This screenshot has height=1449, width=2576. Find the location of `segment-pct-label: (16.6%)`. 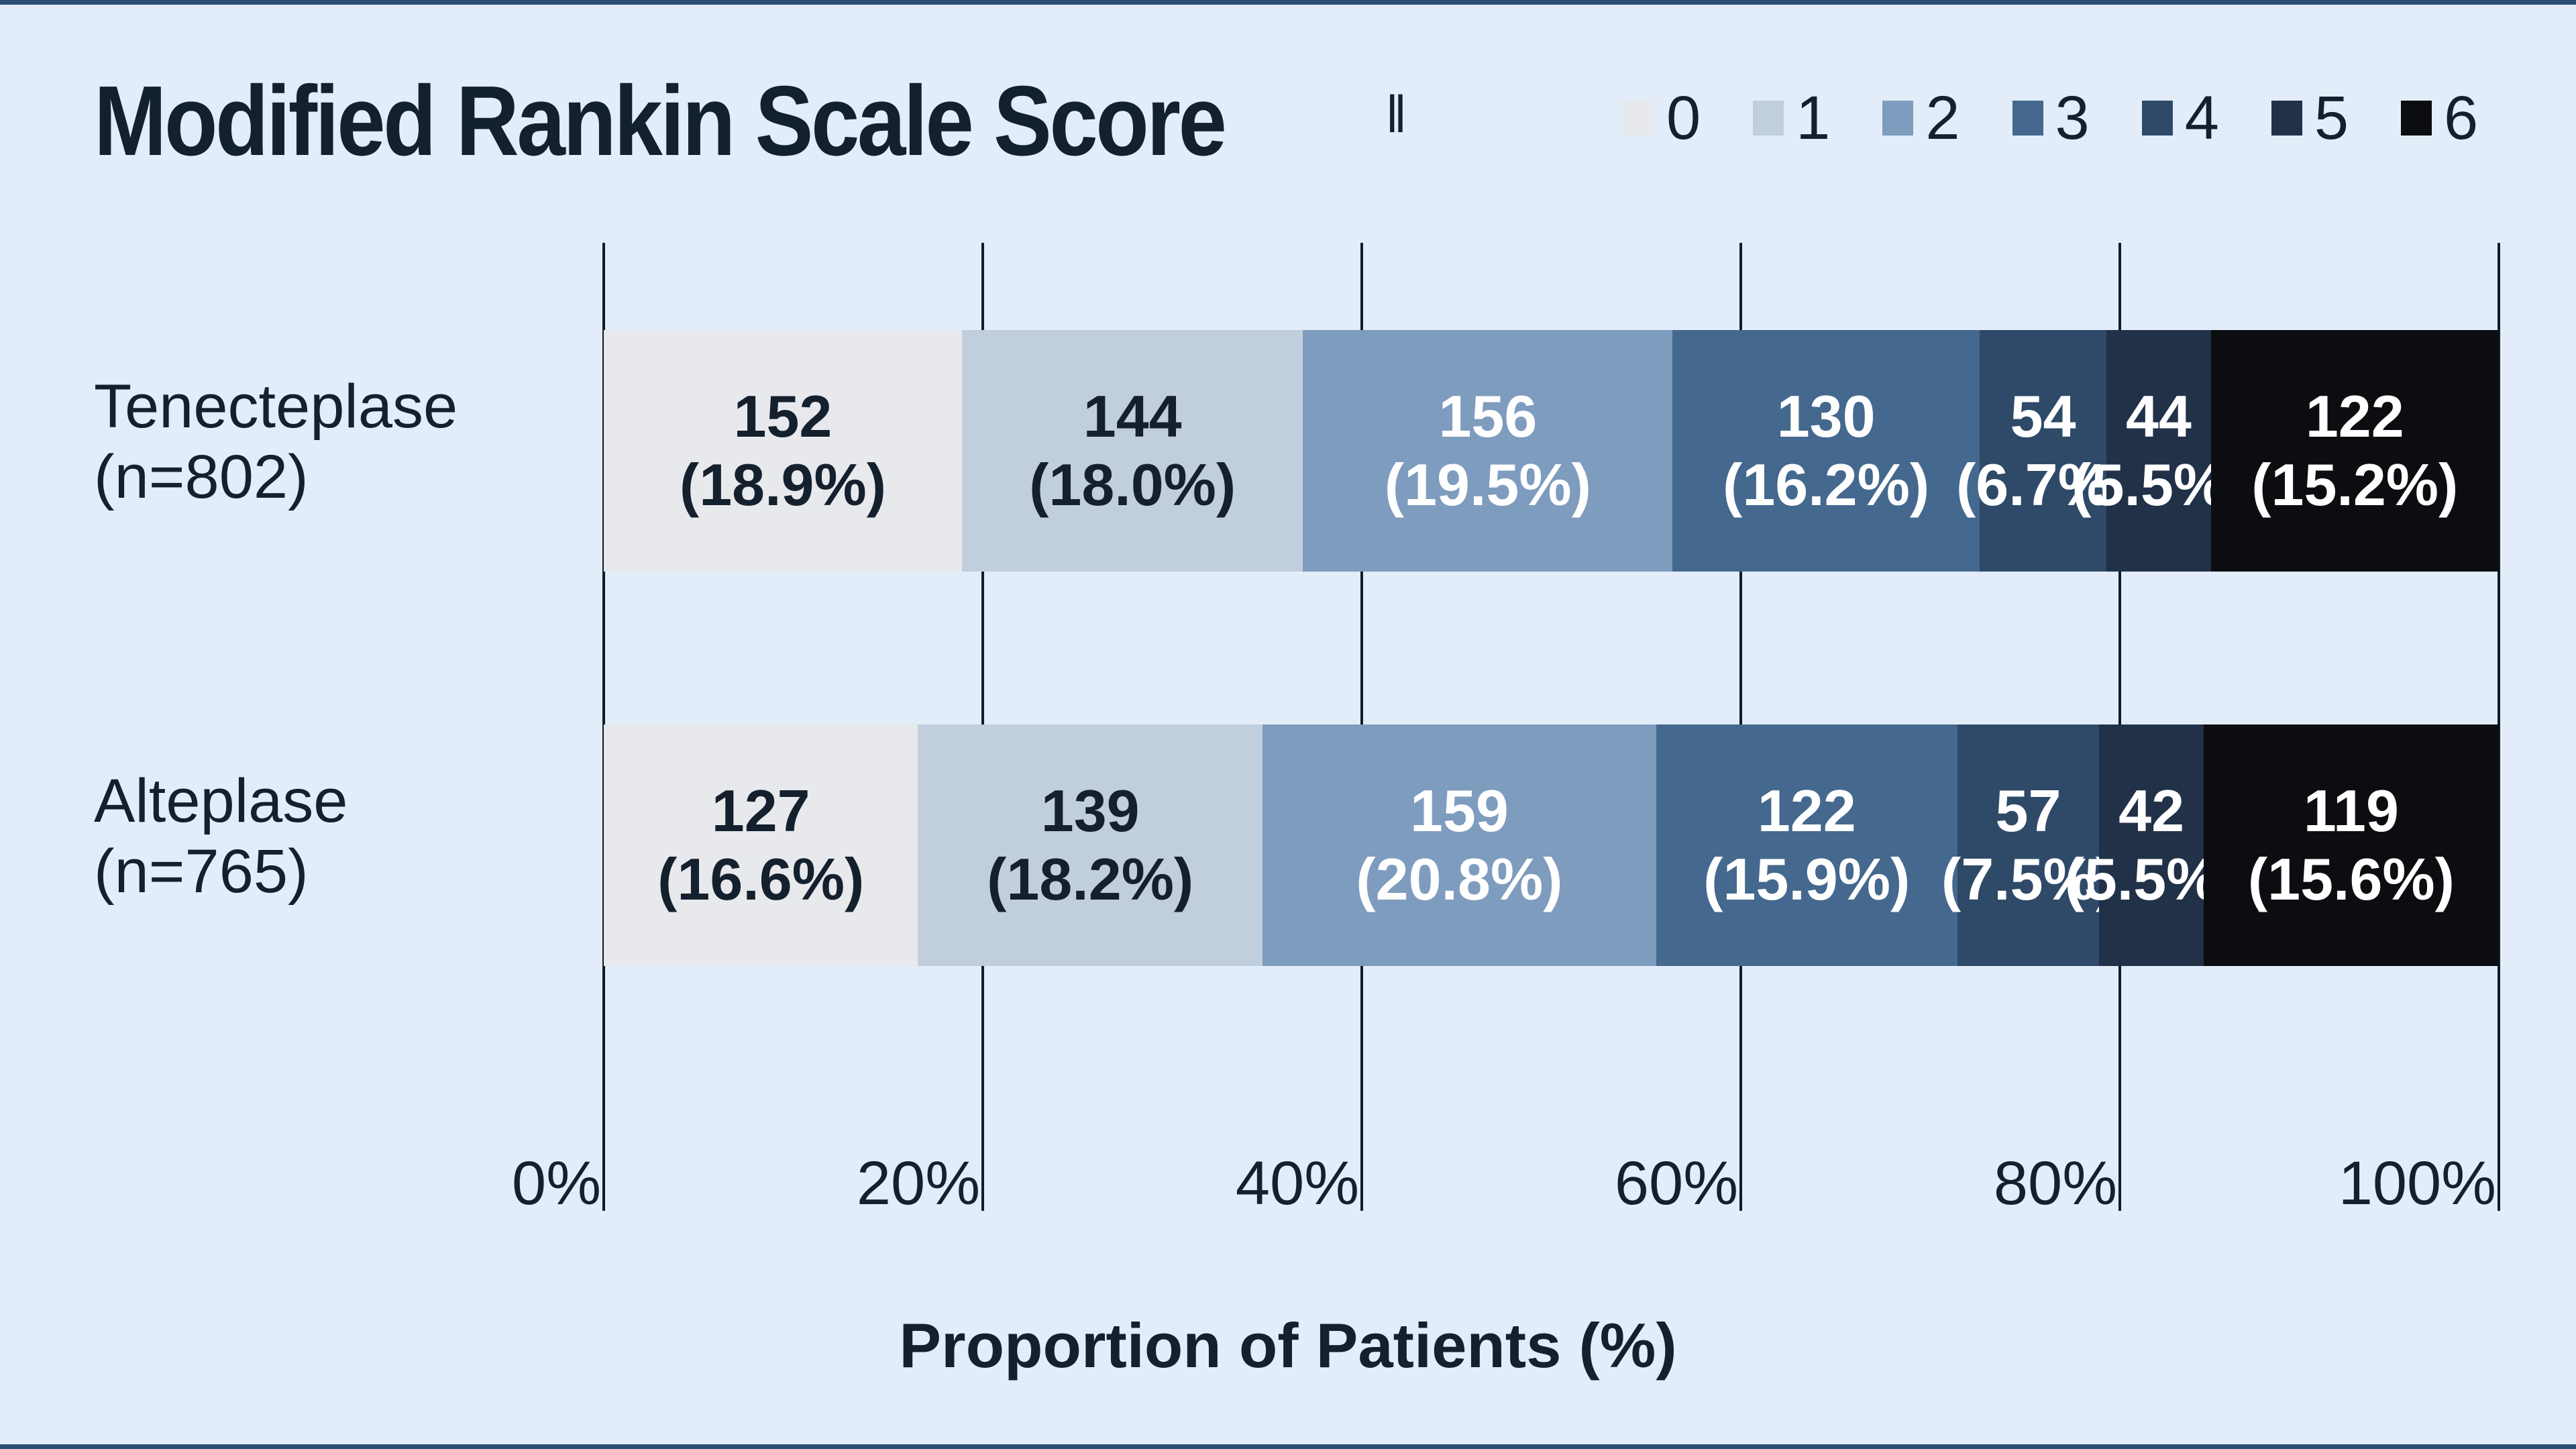

segment-pct-label: (16.6%) is located at coordinates (761, 879).